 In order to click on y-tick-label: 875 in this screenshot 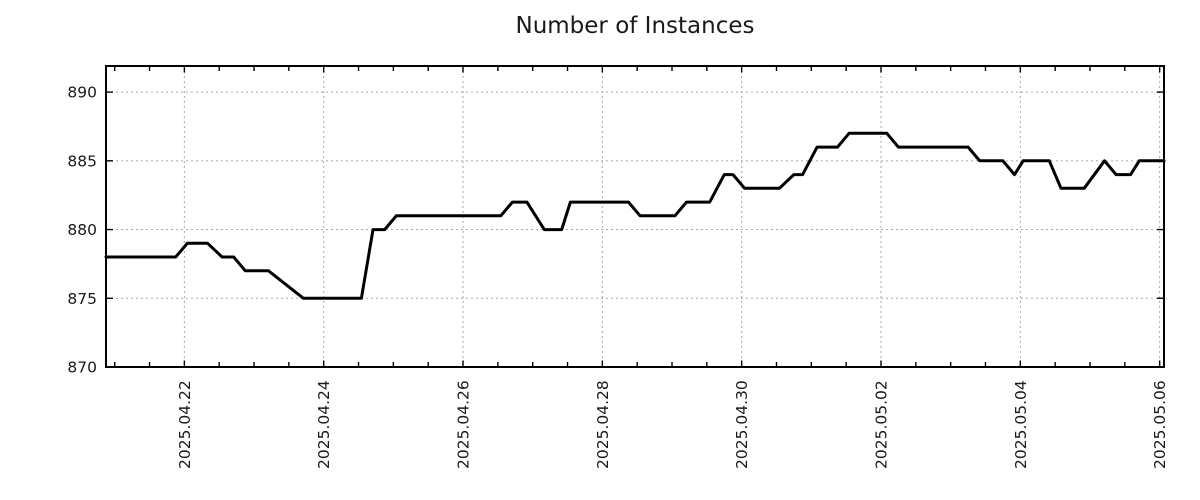, I will do `click(82, 299)`.